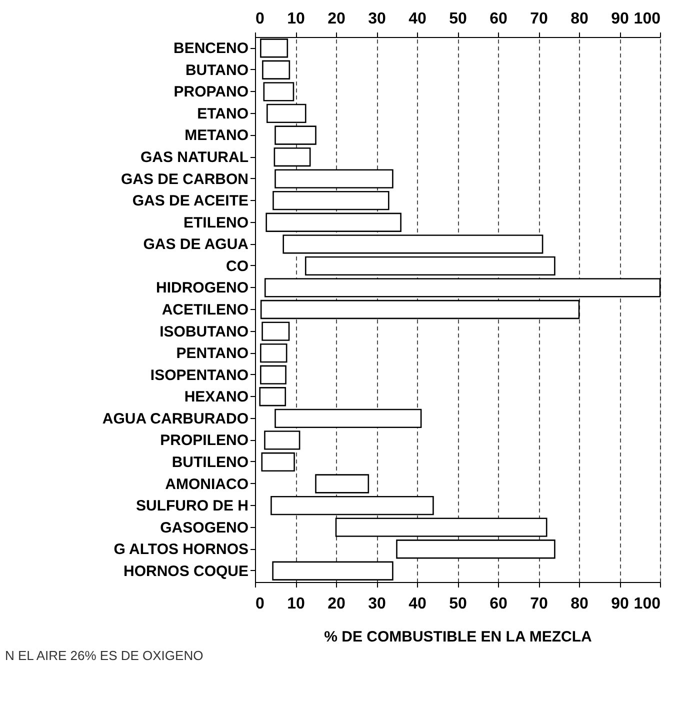 Image resolution: width=695 pixels, height=712 pixels. Describe the element at coordinates (499, 604) in the screenshot. I see `x2-tick-label: 60` at that location.